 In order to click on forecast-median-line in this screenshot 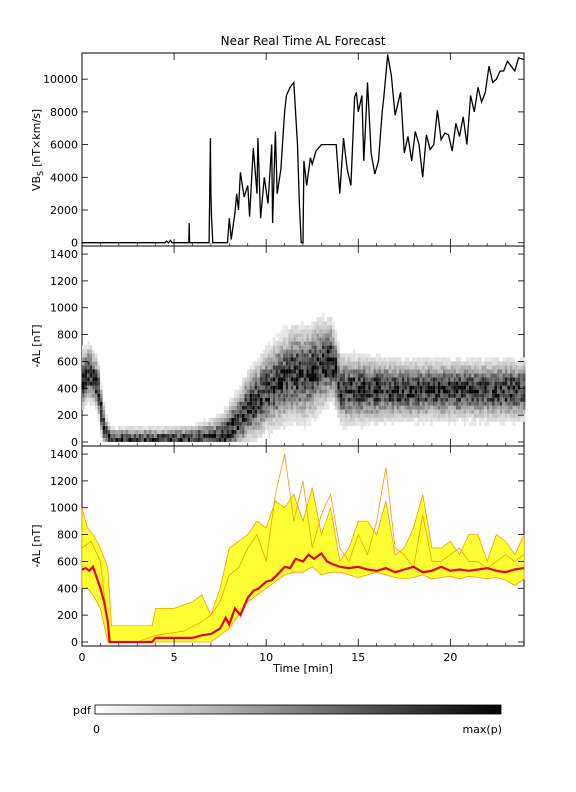, I will do `click(303, 597)`.